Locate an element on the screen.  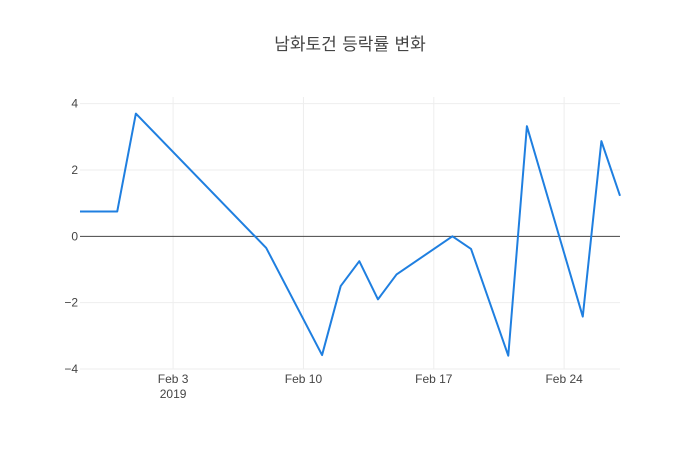
x-tick-label: Feb 3 is located at coordinates (173, 379).